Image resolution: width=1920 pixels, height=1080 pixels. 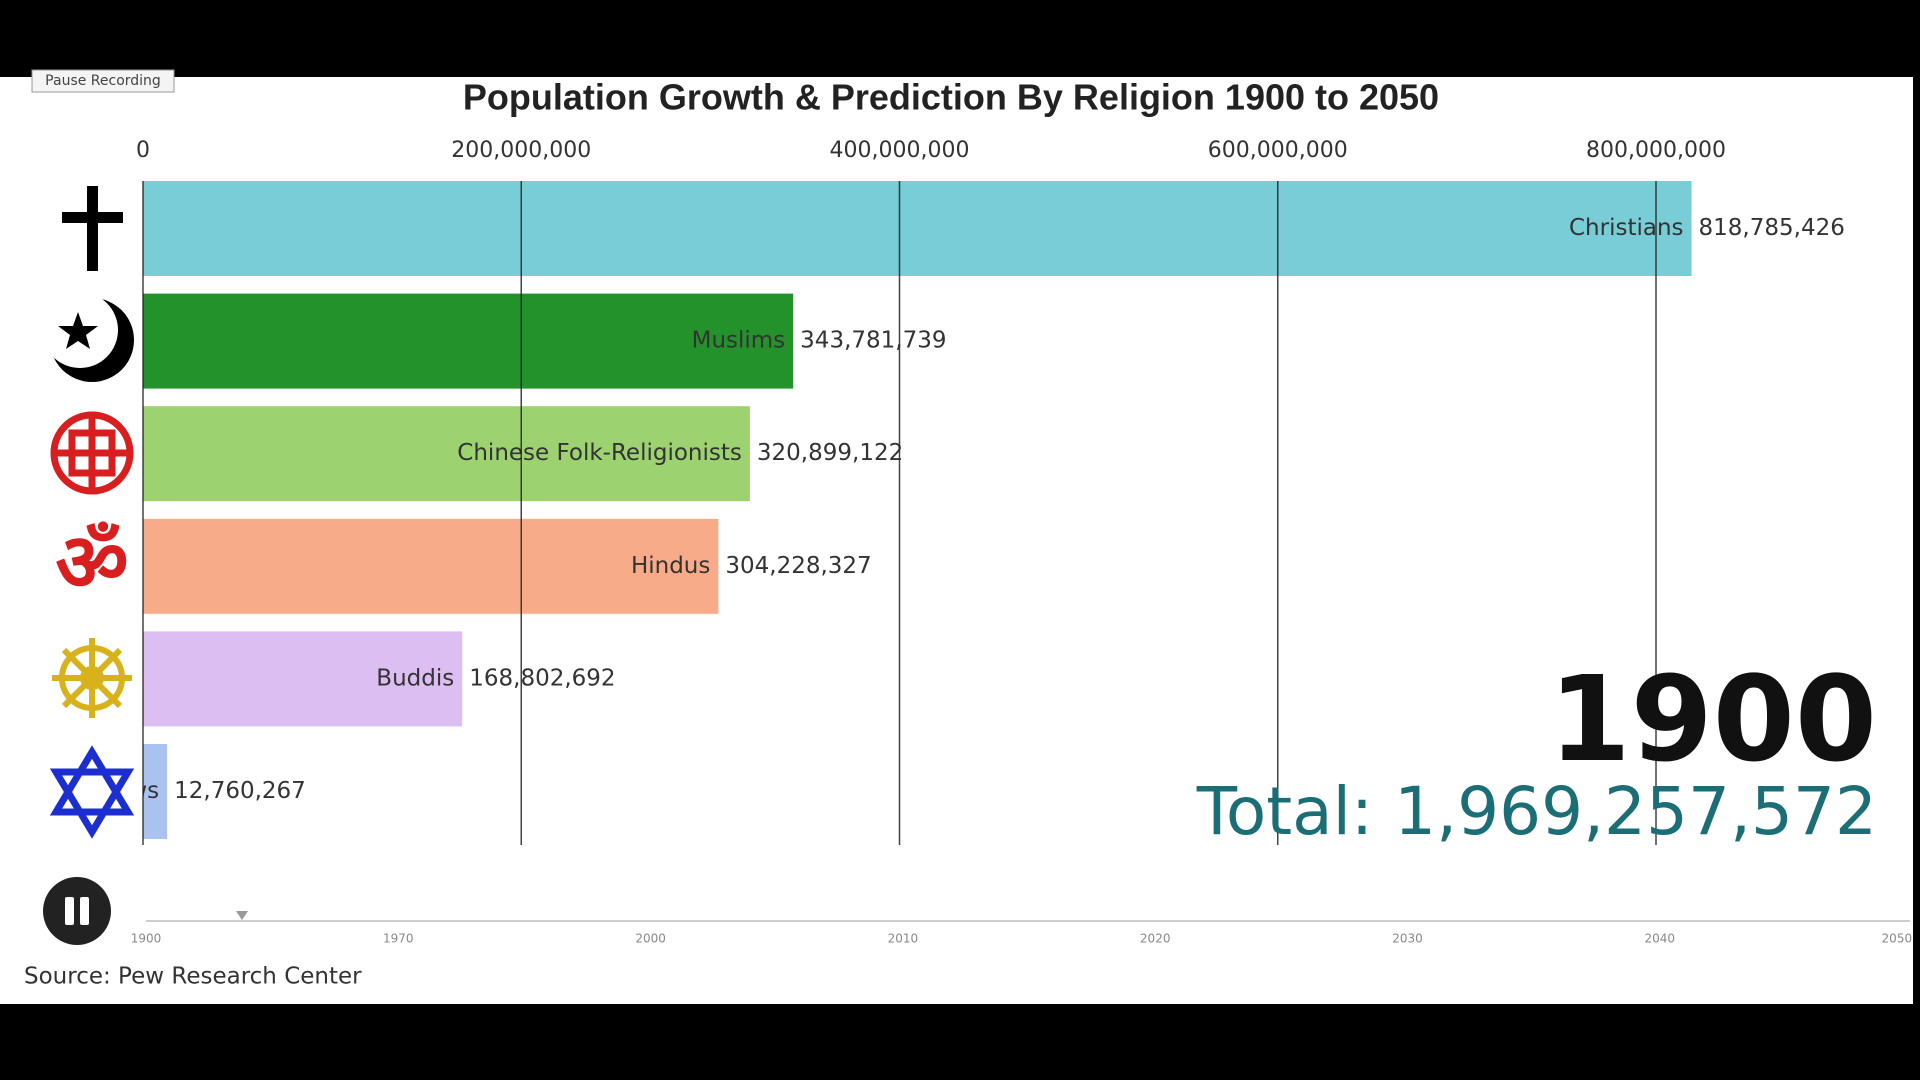 What do you see at coordinates (240, 791) in the screenshot?
I see `value-label: 12,760,267` at bounding box center [240, 791].